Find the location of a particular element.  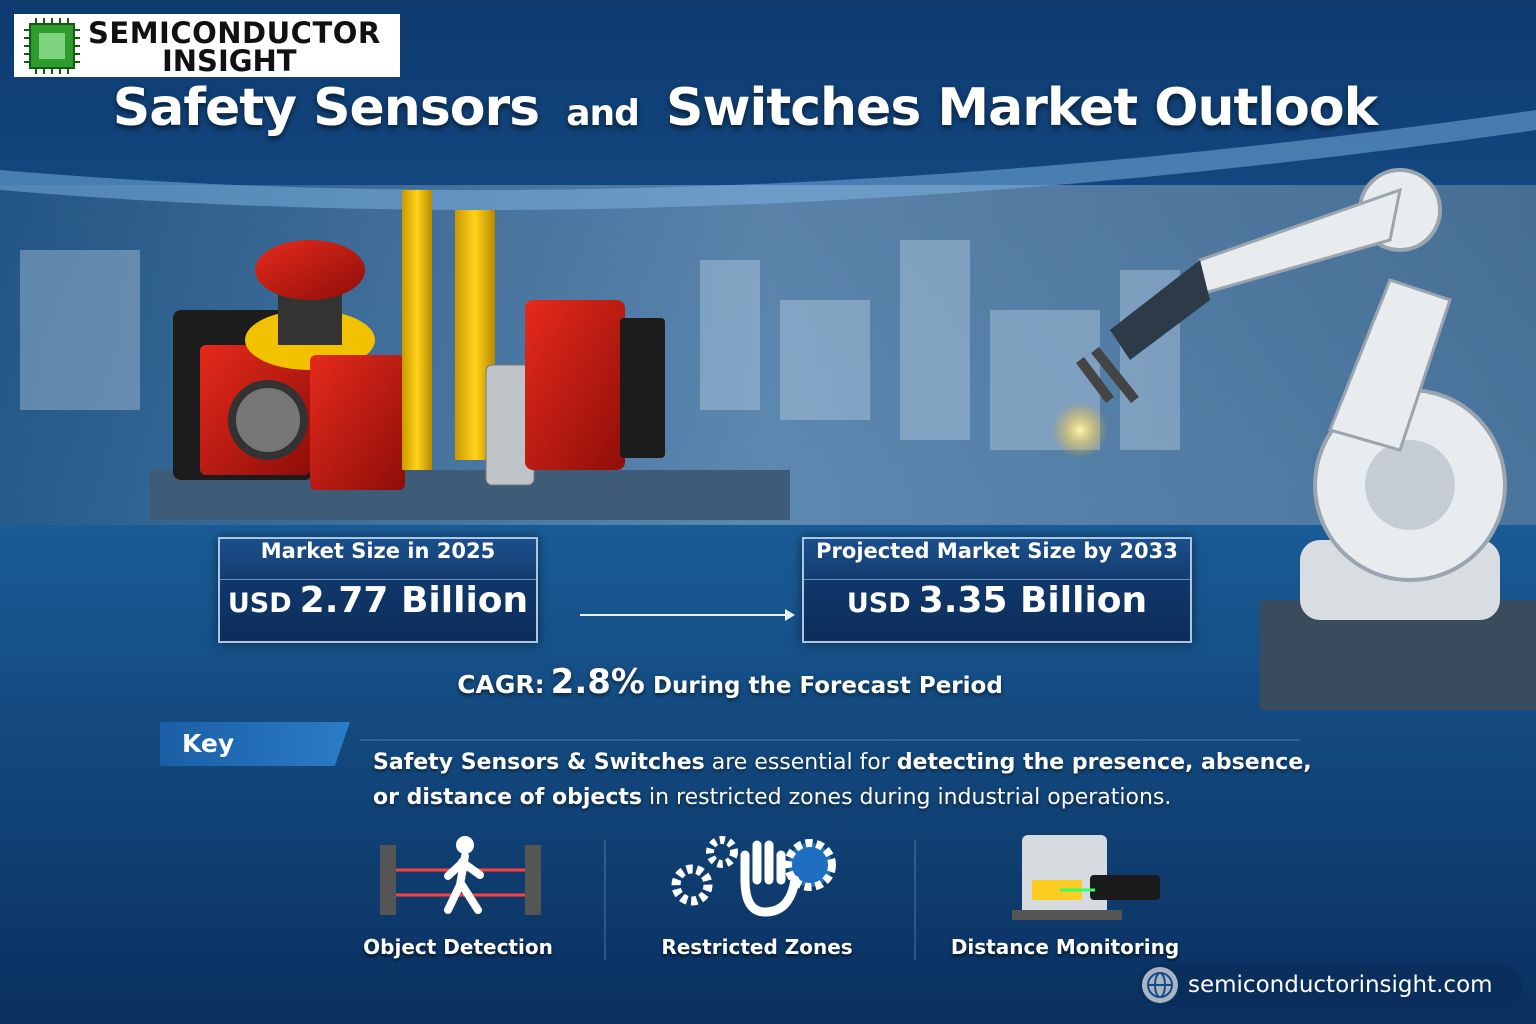

title-part: and is located at coordinates (603, 113).